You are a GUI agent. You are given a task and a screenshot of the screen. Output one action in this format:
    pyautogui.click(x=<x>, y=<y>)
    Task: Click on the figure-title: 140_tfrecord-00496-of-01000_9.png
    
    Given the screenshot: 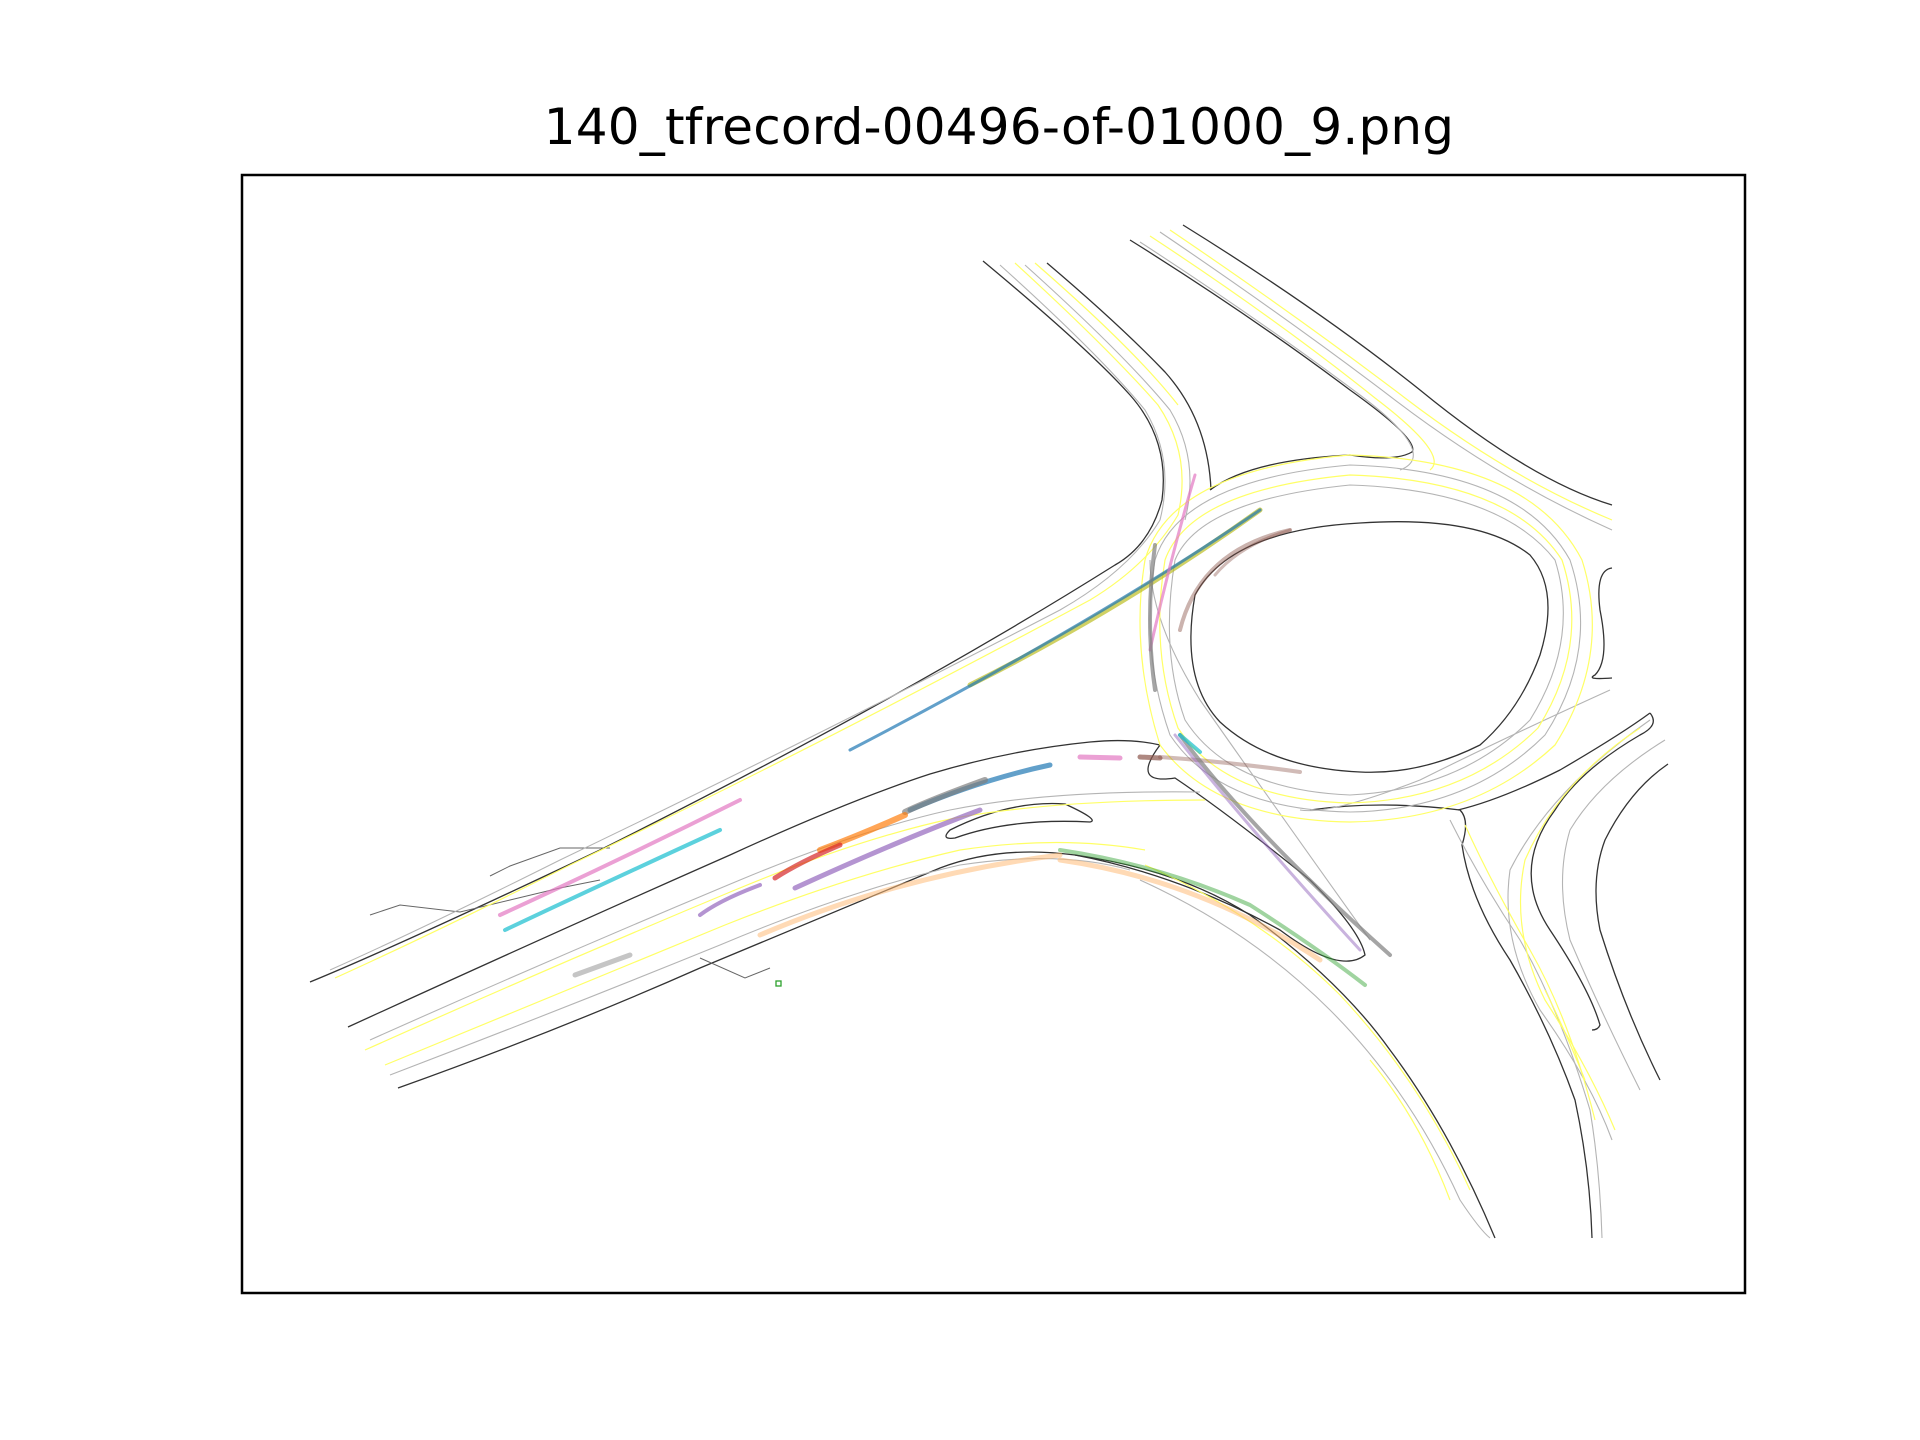 What is the action you would take?
    pyautogui.click(x=999, y=127)
    